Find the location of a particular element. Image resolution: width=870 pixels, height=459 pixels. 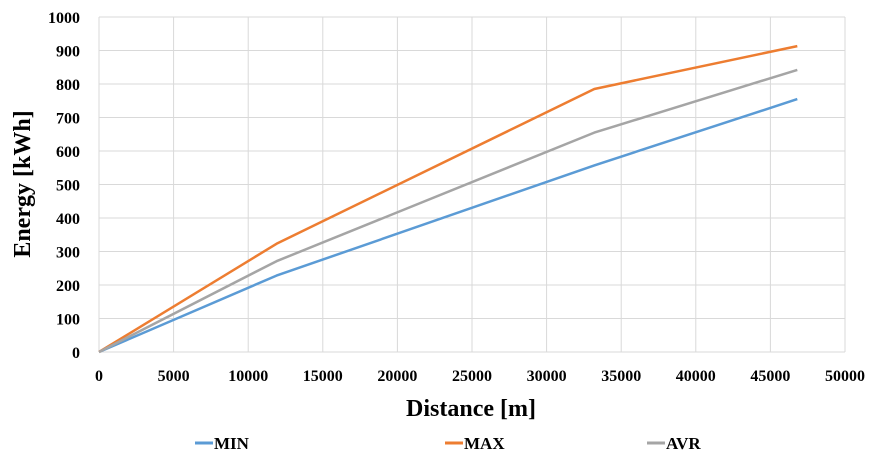

x-tick-label: 15000 is located at coordinates (323, 376).